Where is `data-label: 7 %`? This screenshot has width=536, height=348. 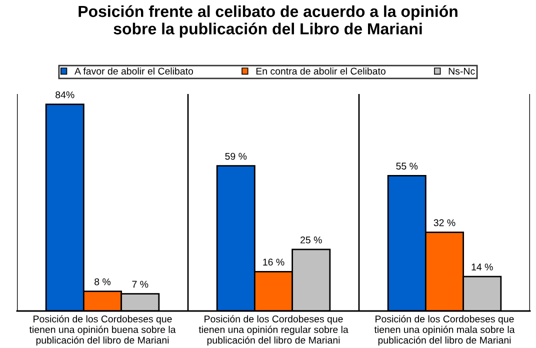 data-label: 7 % is located at coordinates (140, 284).